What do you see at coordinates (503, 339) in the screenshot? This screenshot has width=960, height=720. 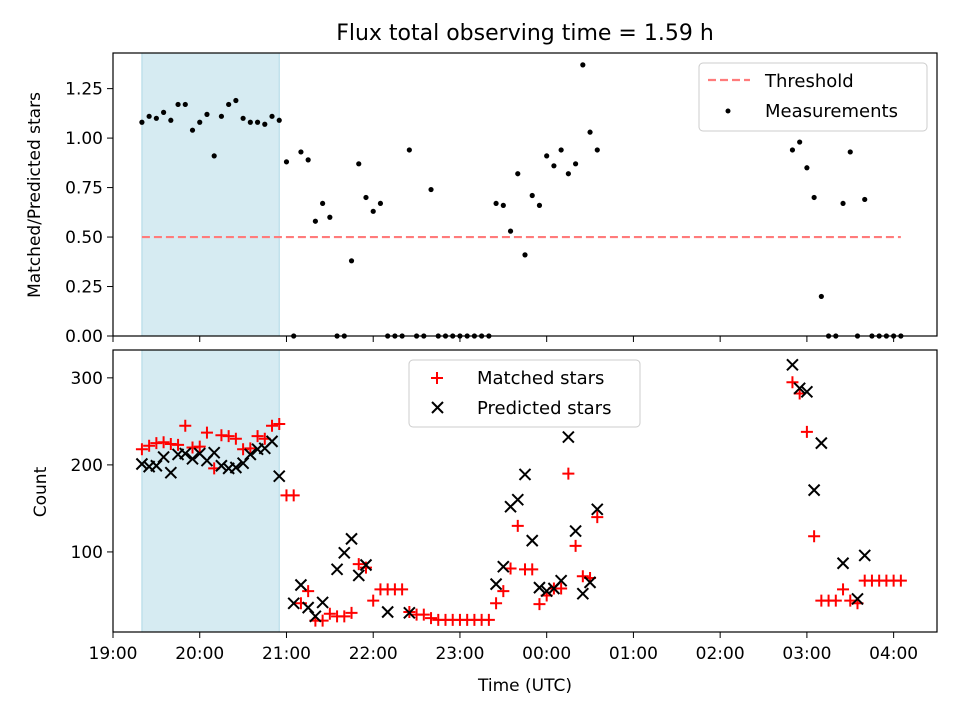 I see `ratio-x-ticks` at bounding box center [503, 339].